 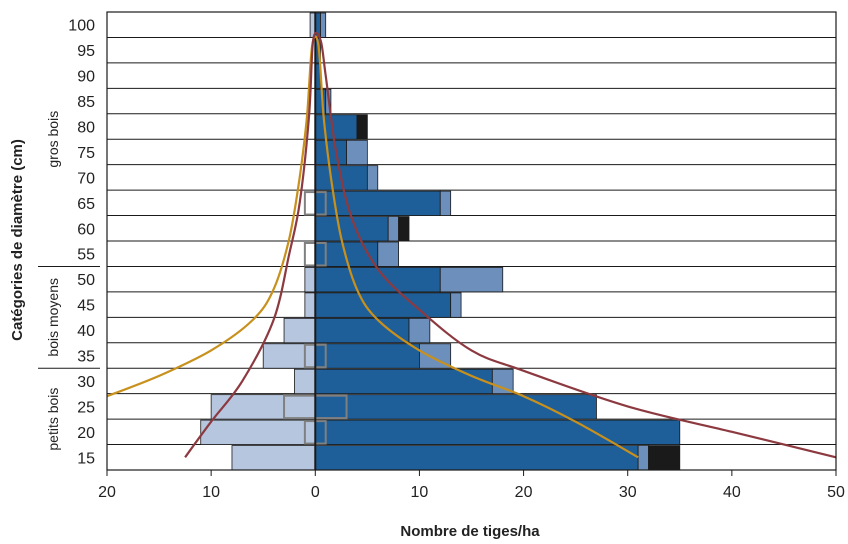 I want to click on y-tick-label: 45, so click(x=86, y=306).